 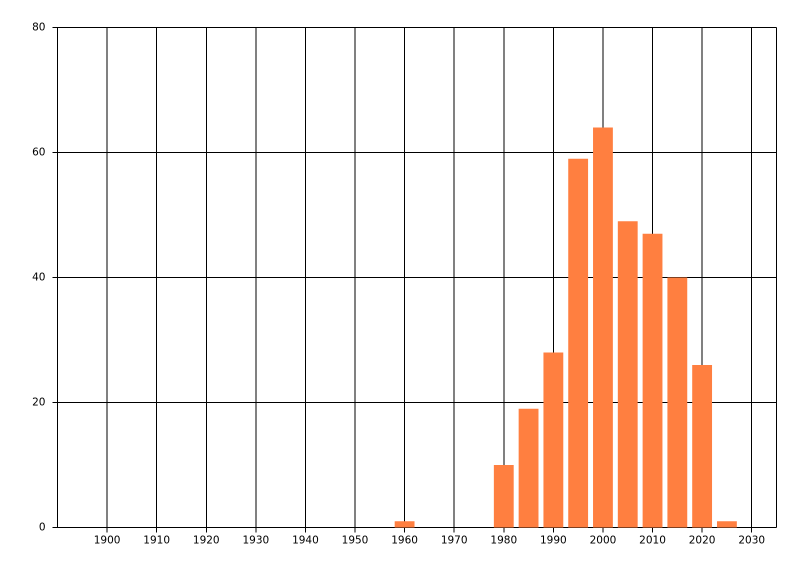 I want to click on x-tick-label: 2010, so click(x=652, y=541).